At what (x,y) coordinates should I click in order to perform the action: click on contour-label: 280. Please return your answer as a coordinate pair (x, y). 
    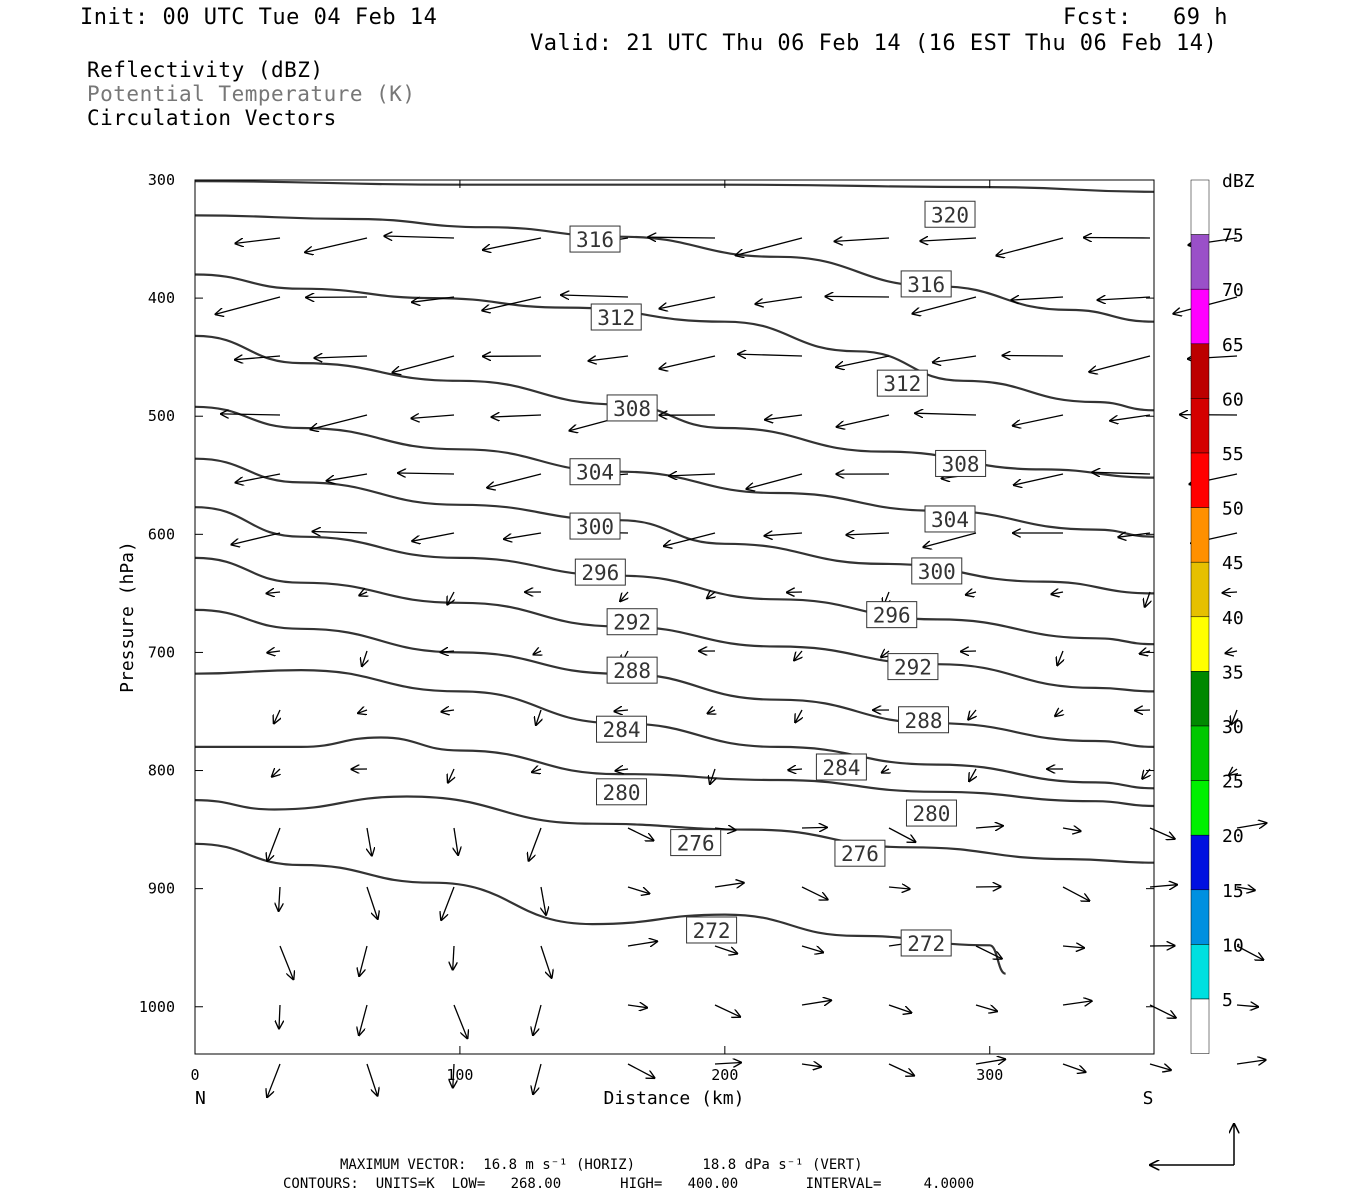
    Looking at the image, I should click on (932, 814).